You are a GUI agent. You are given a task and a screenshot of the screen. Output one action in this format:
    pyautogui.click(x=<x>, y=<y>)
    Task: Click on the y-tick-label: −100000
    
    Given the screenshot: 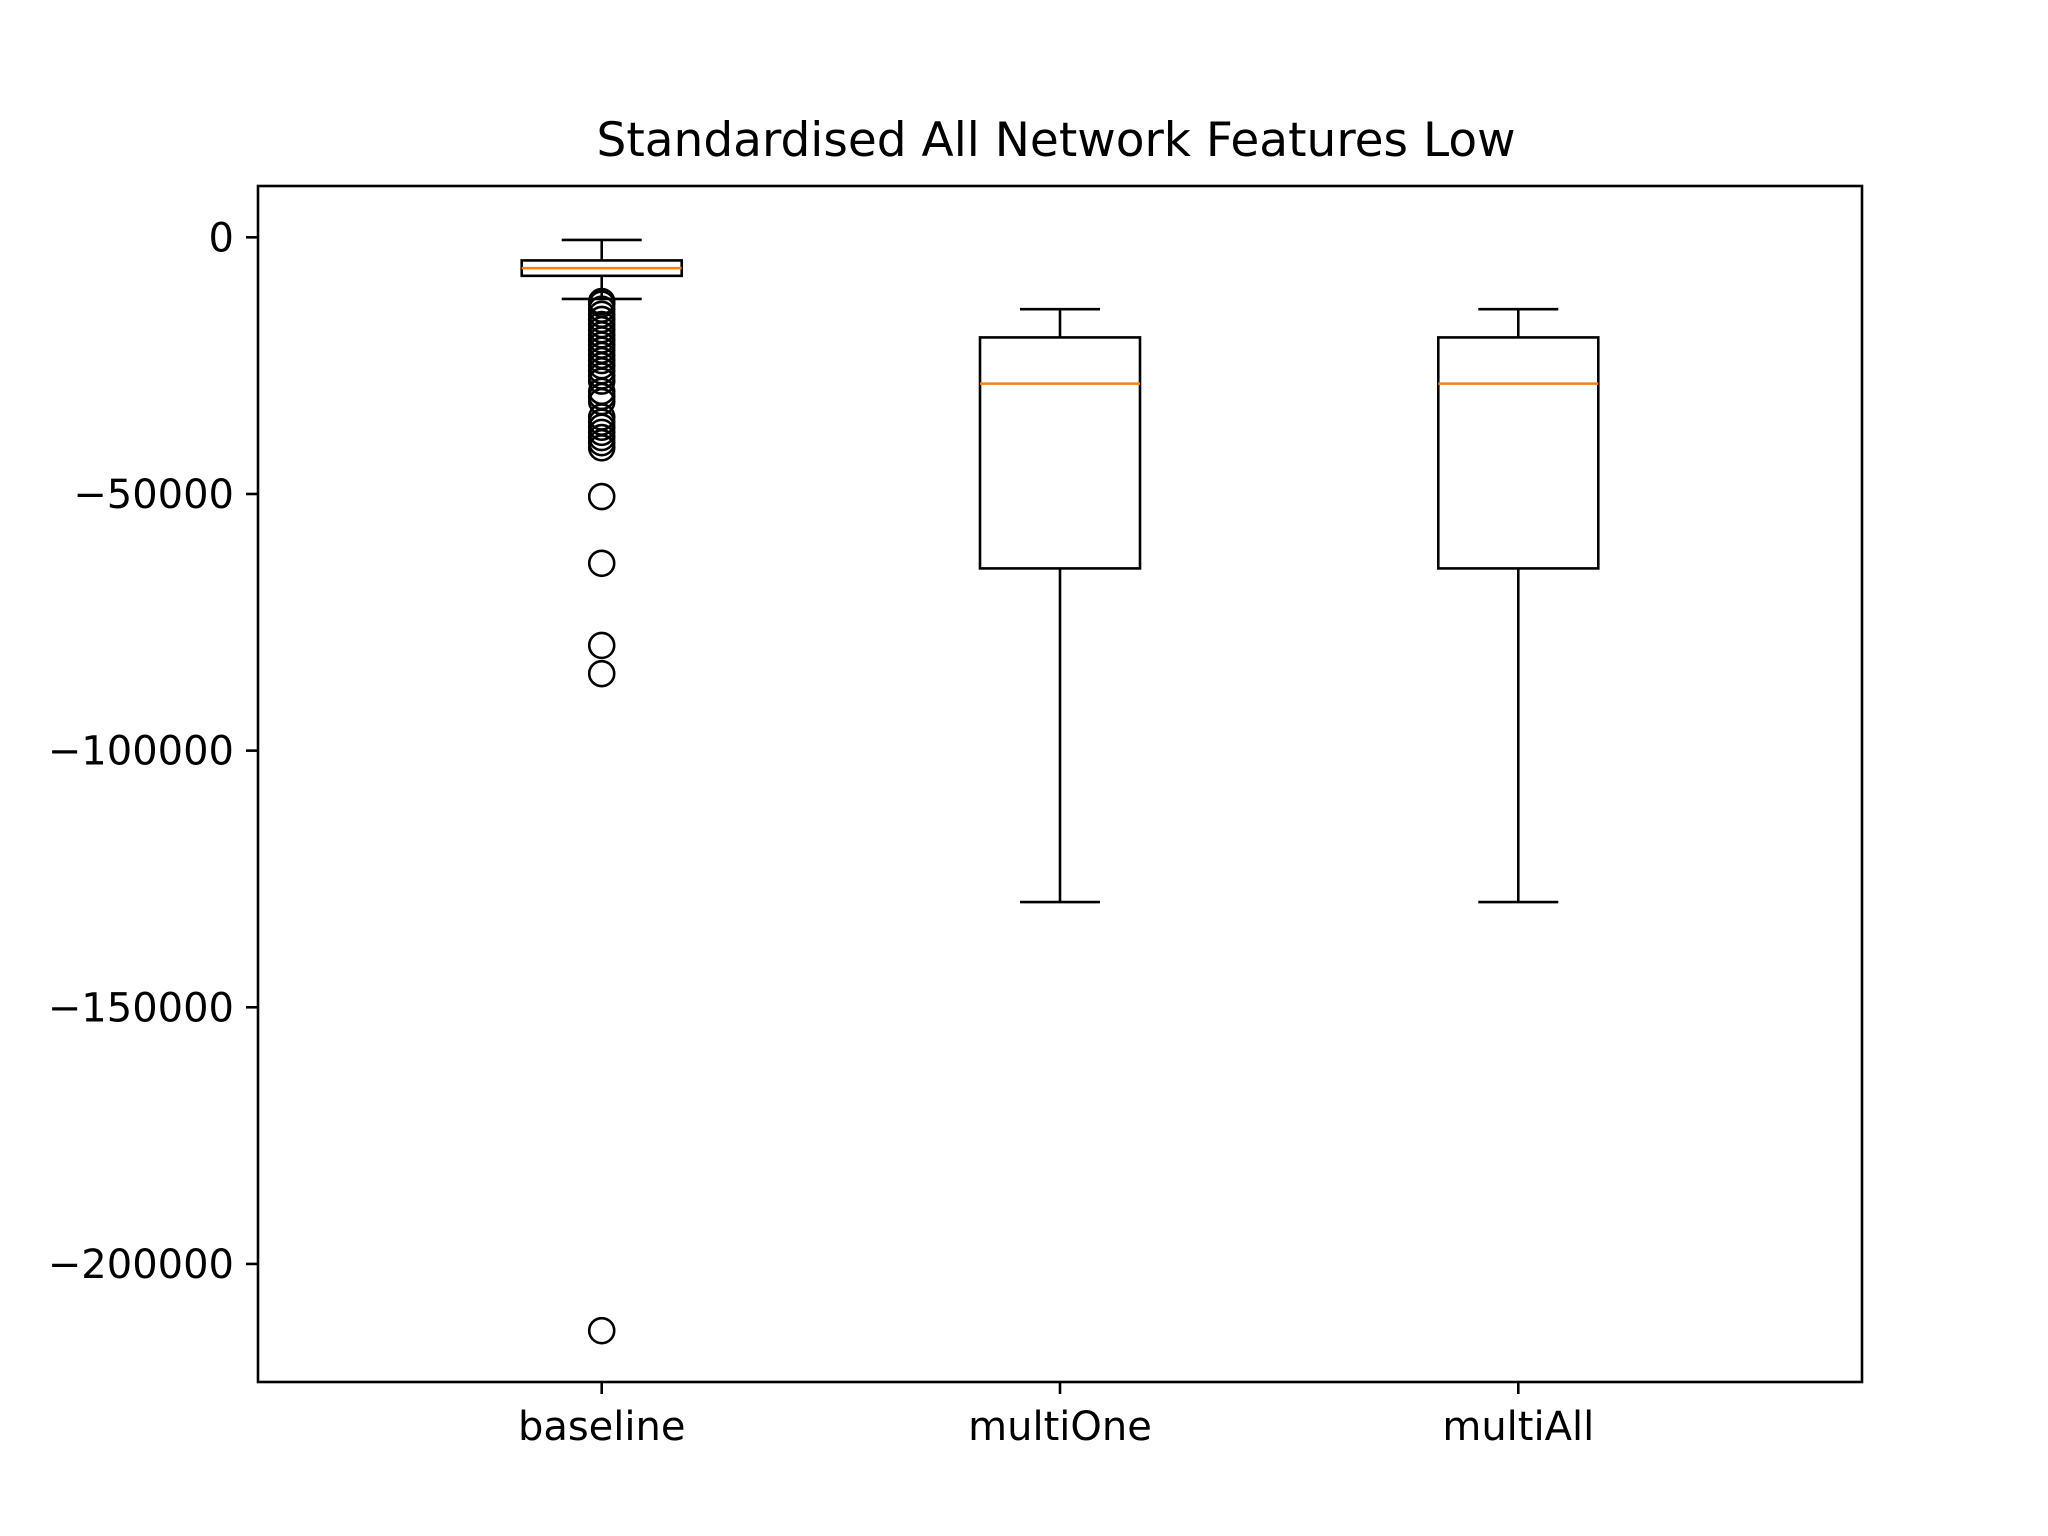 What is the action you would take?
    pyautogui.click(x=141, y=752)
    